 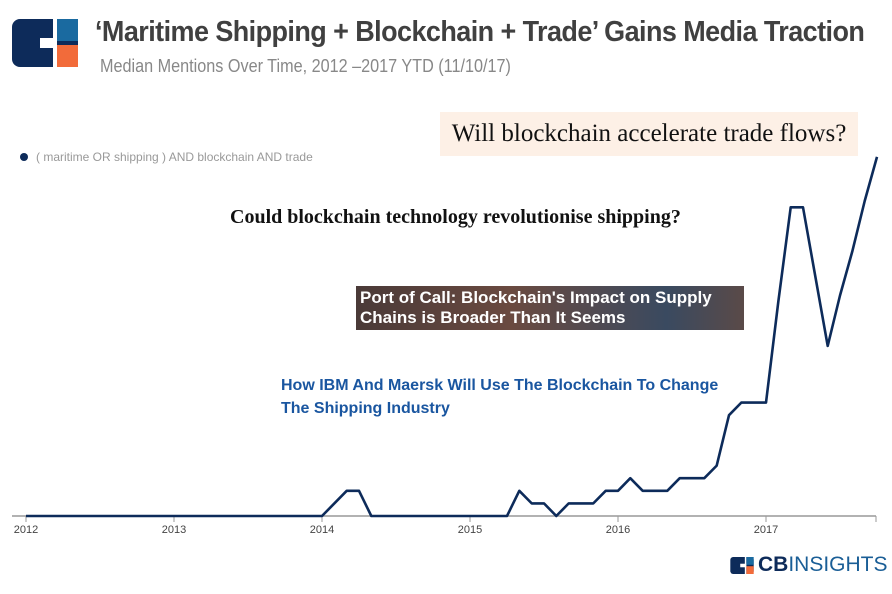 What do you see at coordinates (470, 530) in the screenshot?
I see `x-tick-label: 2015` at bounding box center [470, 530].